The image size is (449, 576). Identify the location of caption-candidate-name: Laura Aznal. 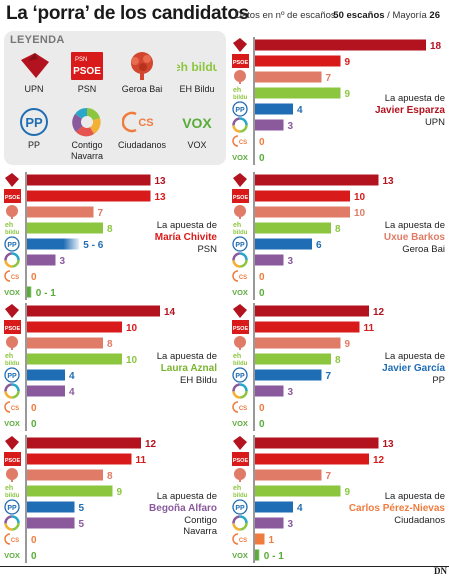
(189, 368).